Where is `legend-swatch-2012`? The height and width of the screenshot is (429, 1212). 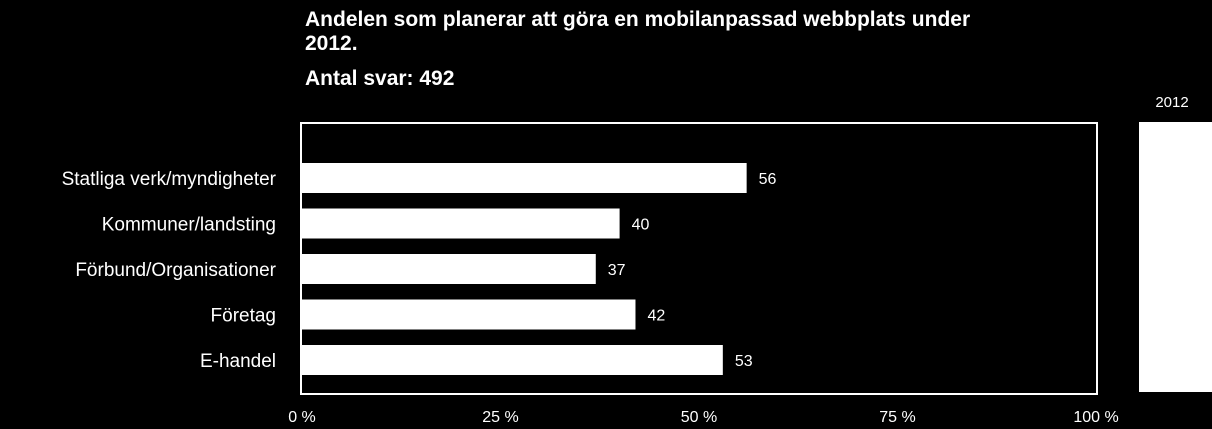 legend-swatch-2012 is located at coordinates (1175, 257).